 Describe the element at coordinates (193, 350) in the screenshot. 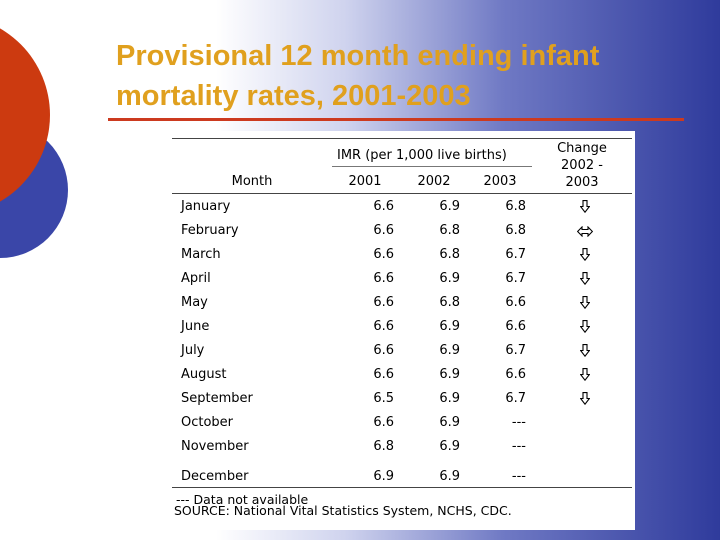

I see `month-cell: July` at that location.